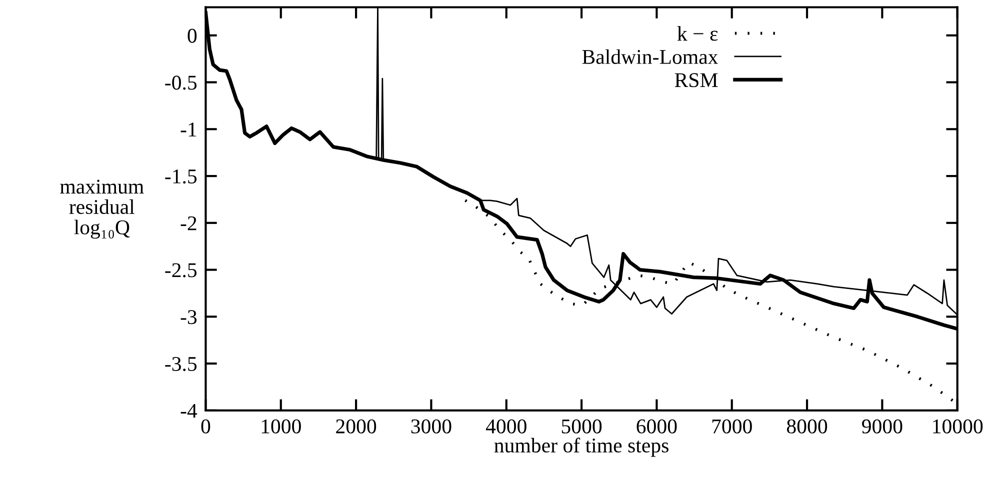 This screenshot has width=989, height=484. I want to click on x-tick-label: 4000, so click(506, 426).